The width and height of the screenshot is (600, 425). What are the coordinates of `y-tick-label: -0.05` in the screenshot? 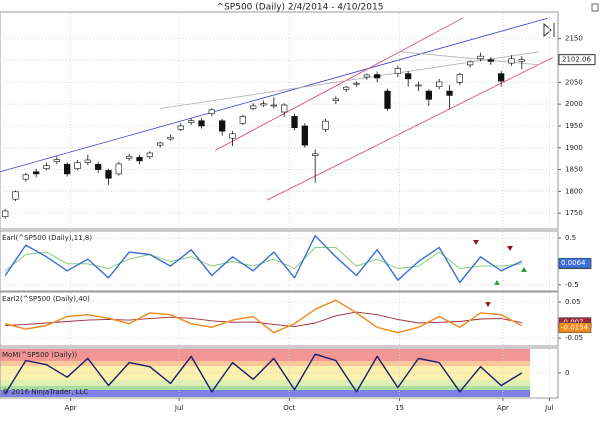 It's located at (574, 338).